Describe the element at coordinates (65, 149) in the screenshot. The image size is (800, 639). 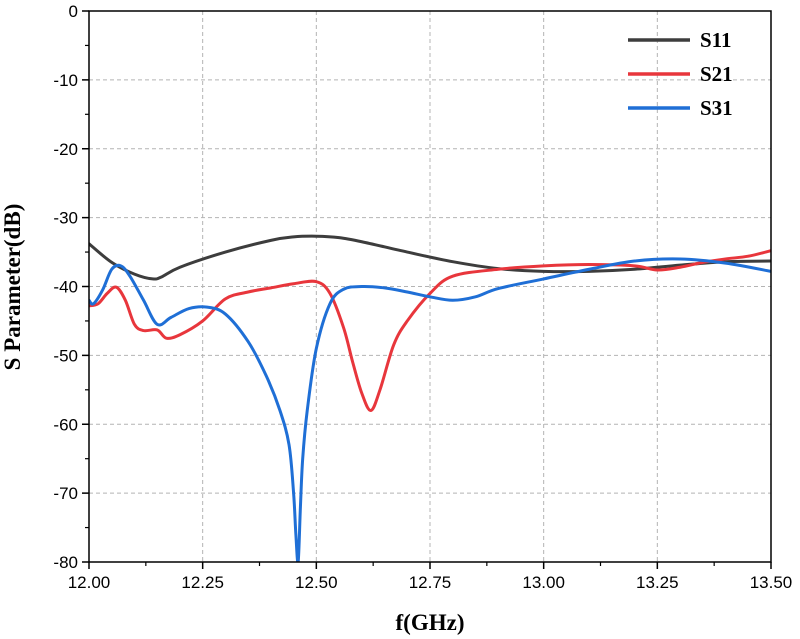
I see `y-tick-label: -20` at that location.